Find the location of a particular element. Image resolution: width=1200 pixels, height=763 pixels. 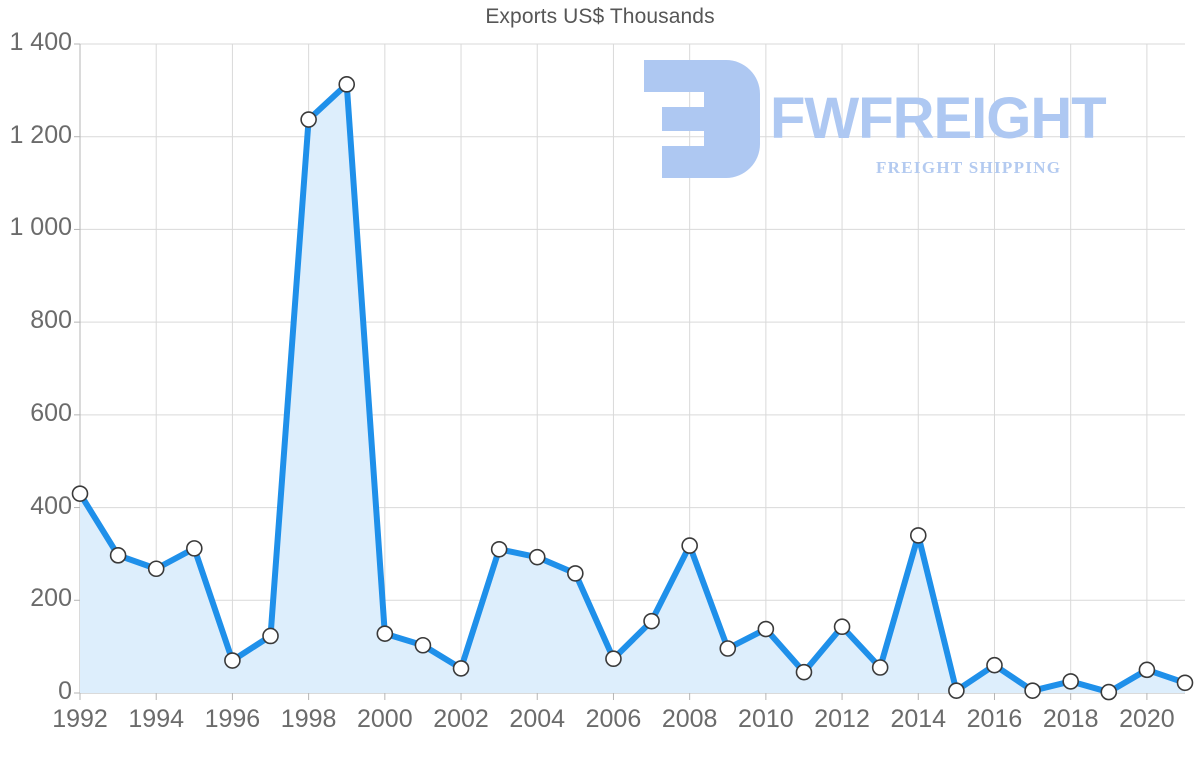

chart-title: Exports US$ Thousands is located at coordinates (600, 16).